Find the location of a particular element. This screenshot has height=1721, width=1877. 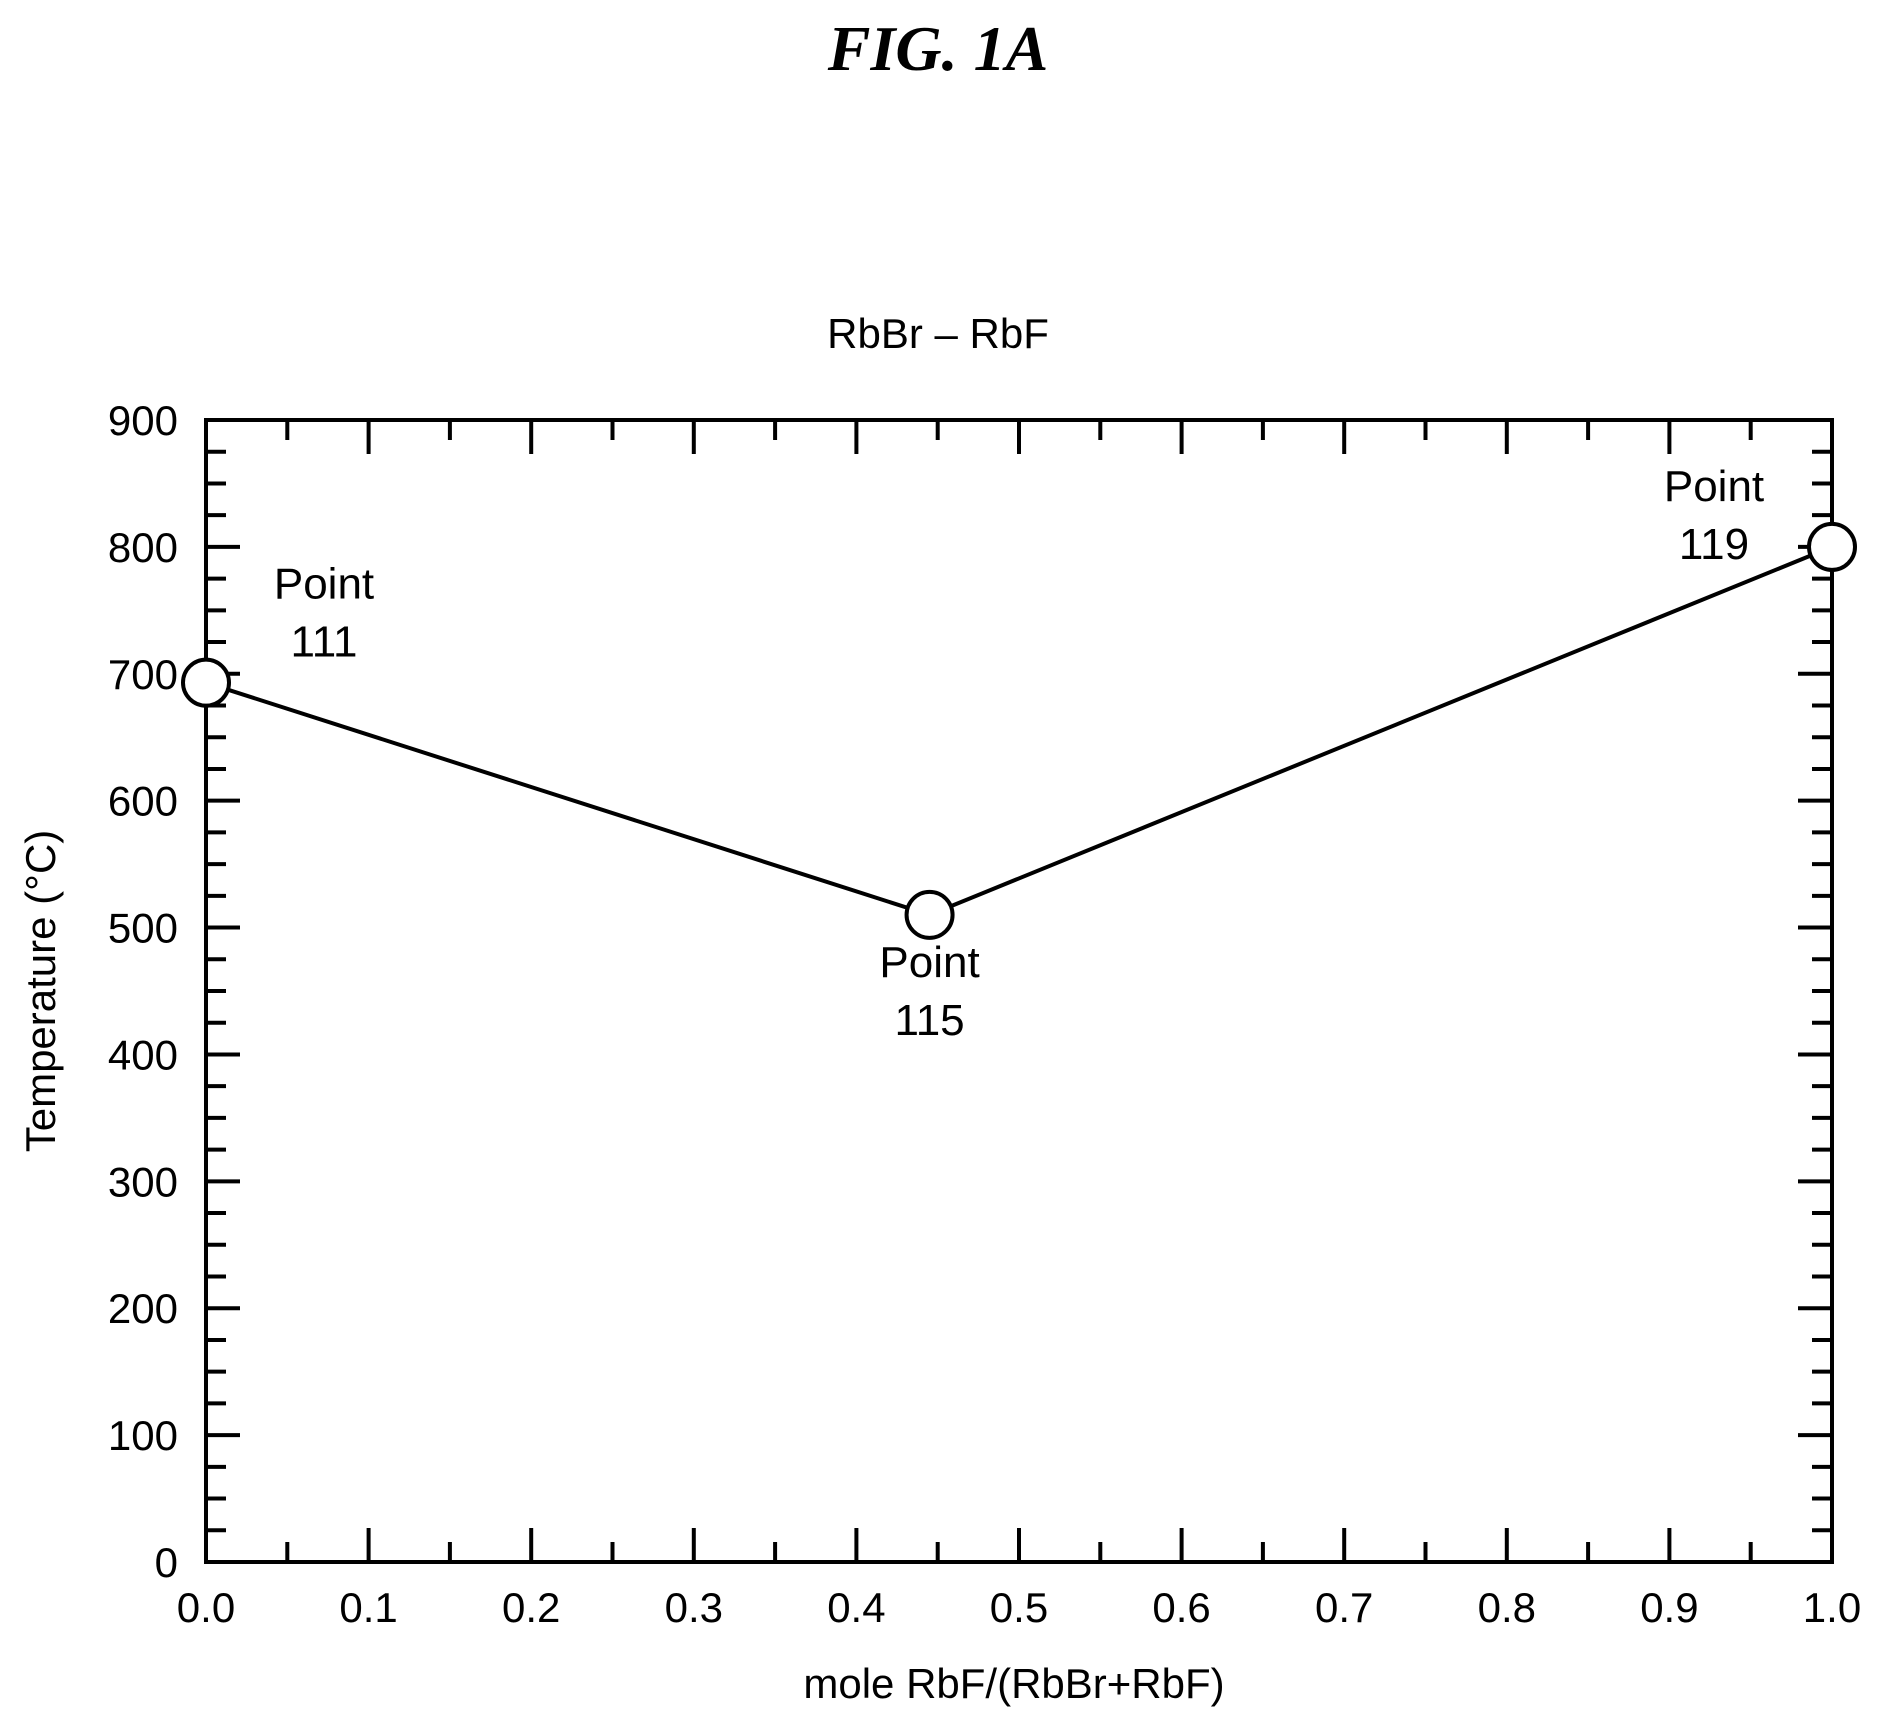

y-tick-label: 700 is located at coordinates (143, 674).